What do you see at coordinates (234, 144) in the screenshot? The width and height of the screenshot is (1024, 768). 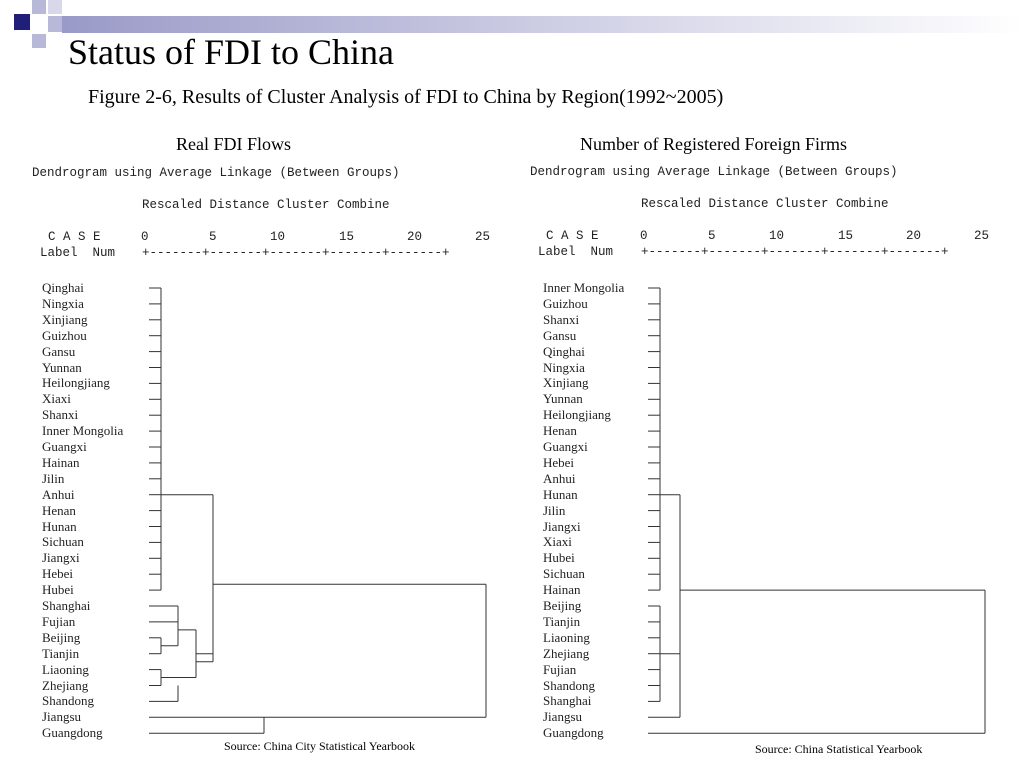 I see `left-panel-heading: Real FDI Flows` at bounding box center [234, 144].